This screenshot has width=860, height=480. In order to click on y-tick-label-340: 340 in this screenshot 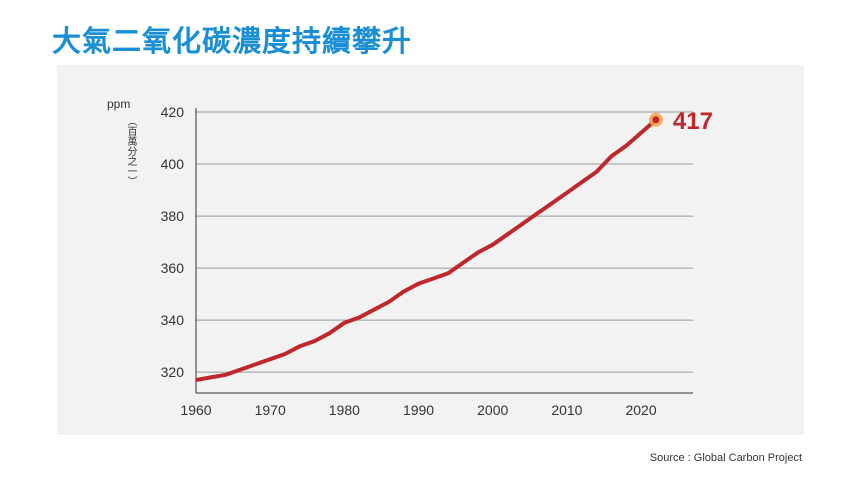, I will do `click(173, 320)`.